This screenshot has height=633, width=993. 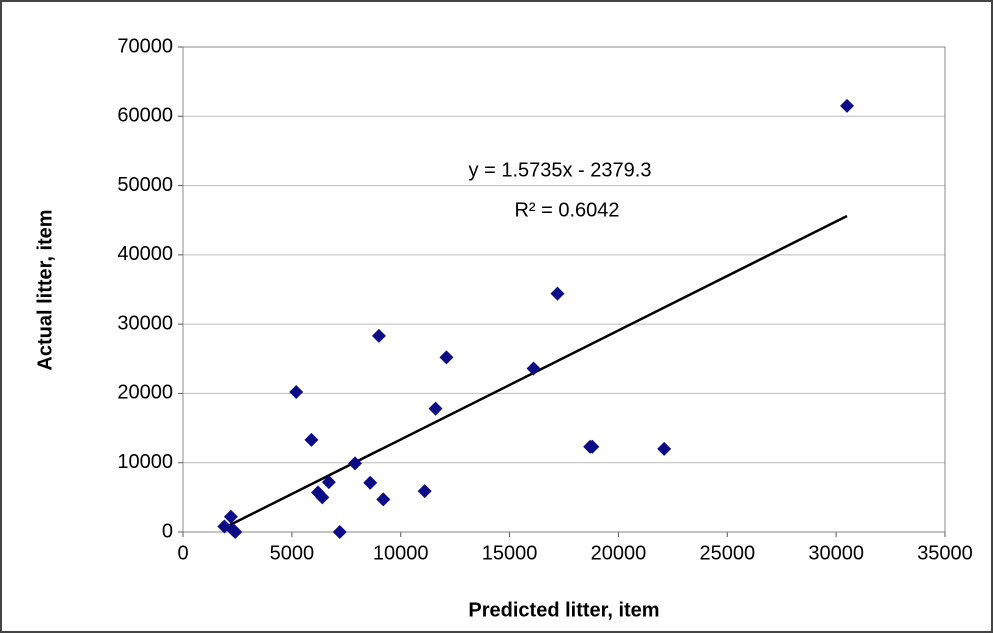 What do you see at coordinates (619, 553) in the screenshot?
I see `x-tick-label: 20000` at bounding box center [619, 553].